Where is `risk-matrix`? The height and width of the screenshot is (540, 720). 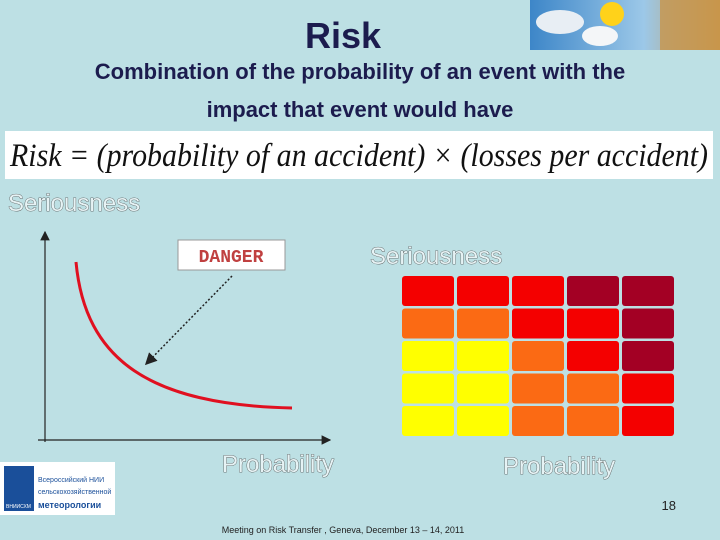 risk-matrix is located at coordinates (538, 356).